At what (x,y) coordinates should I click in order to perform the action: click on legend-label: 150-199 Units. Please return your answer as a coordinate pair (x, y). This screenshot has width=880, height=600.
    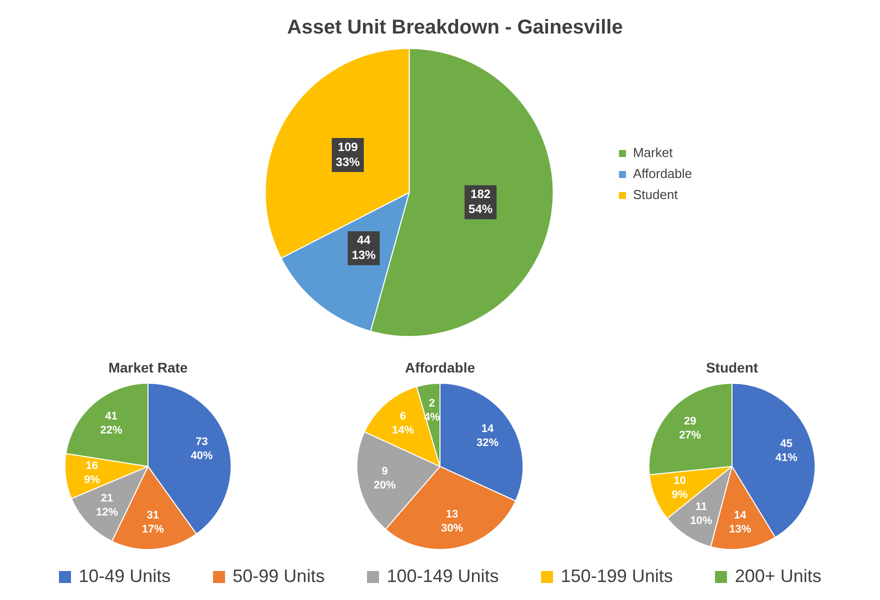
    Looking at the image, I should click on (616, 576).